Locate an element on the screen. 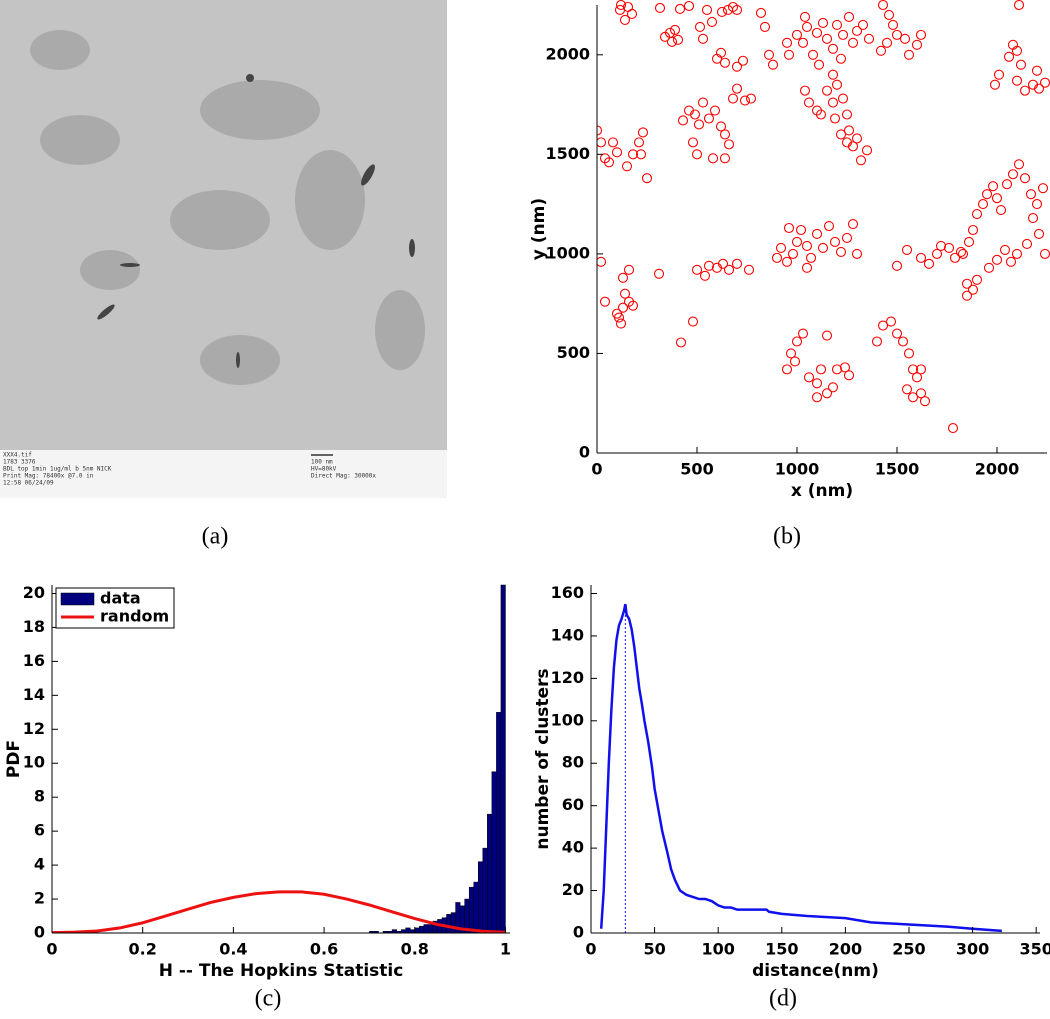  x-tick-label: 0.4 is located at coordinates (233, 949).